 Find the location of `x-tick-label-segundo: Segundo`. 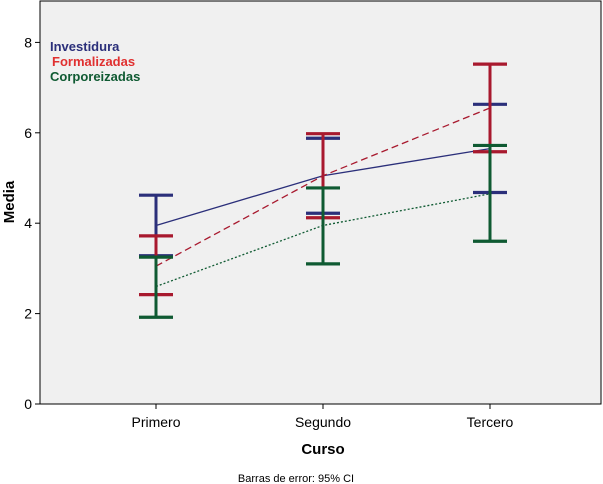

x-tick-label-segundo: Segundo is located at coordinates (323, 422).